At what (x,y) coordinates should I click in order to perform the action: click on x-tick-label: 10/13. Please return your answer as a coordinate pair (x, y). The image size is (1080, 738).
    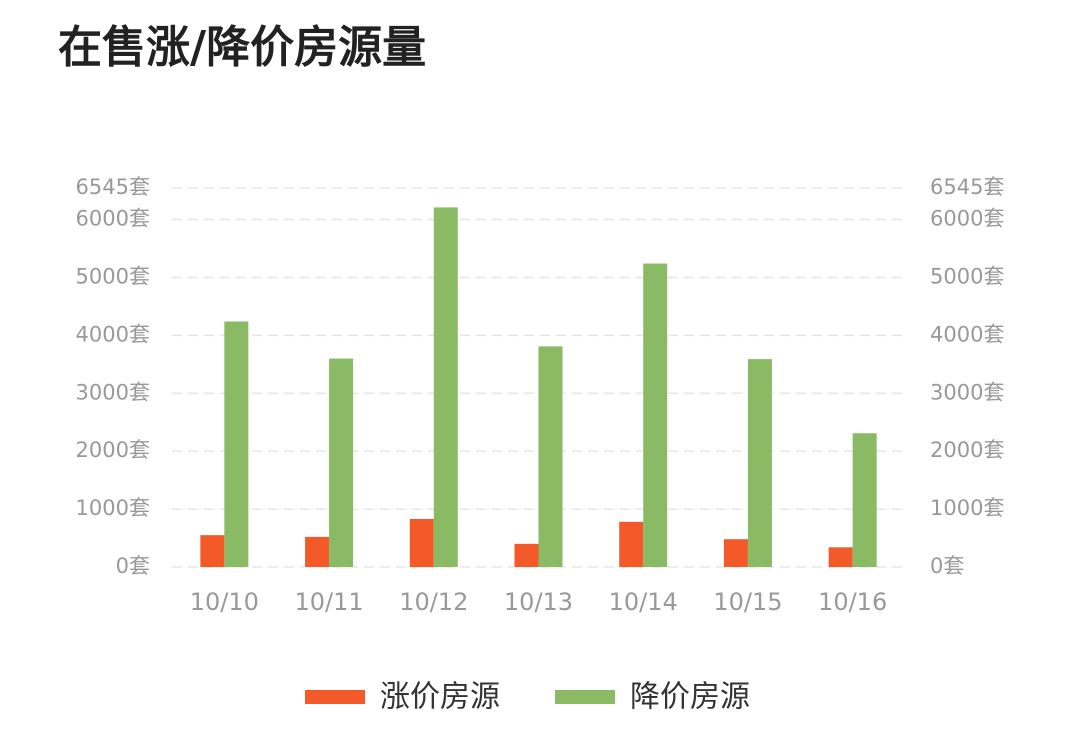
    Looking at the image, I should click on (538, 602).